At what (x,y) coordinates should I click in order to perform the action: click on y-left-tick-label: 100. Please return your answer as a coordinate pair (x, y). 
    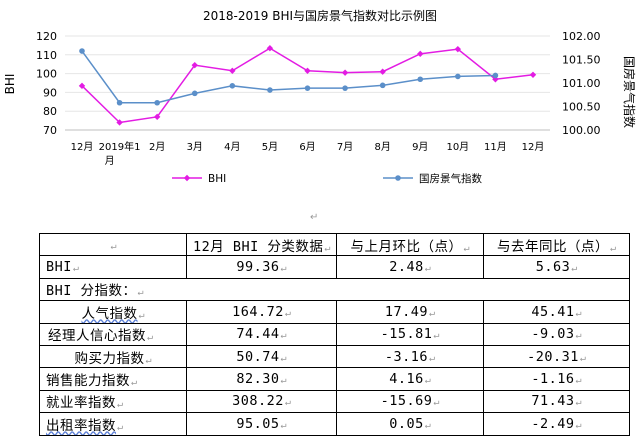
    Looking at the image, I should click on (46, 74).